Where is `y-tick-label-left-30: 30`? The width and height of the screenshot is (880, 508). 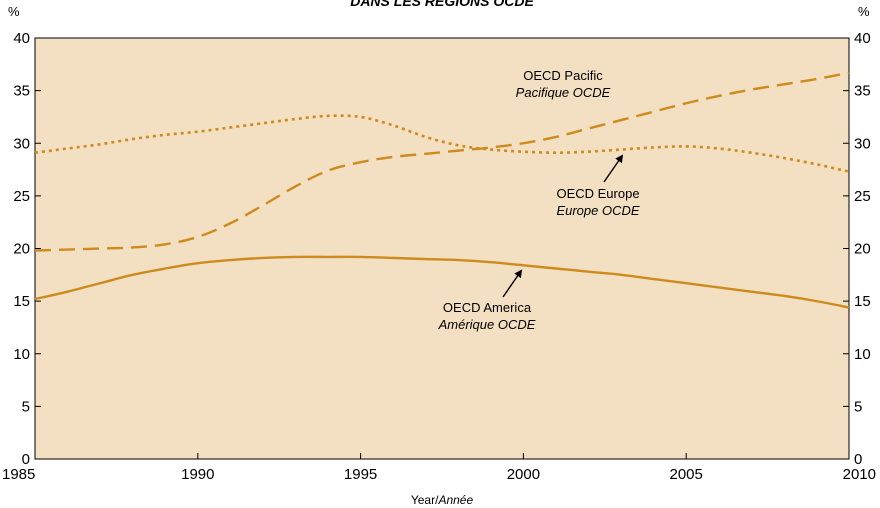
y-tick-label-left-30: 30 is located at coordinates (21, 143).